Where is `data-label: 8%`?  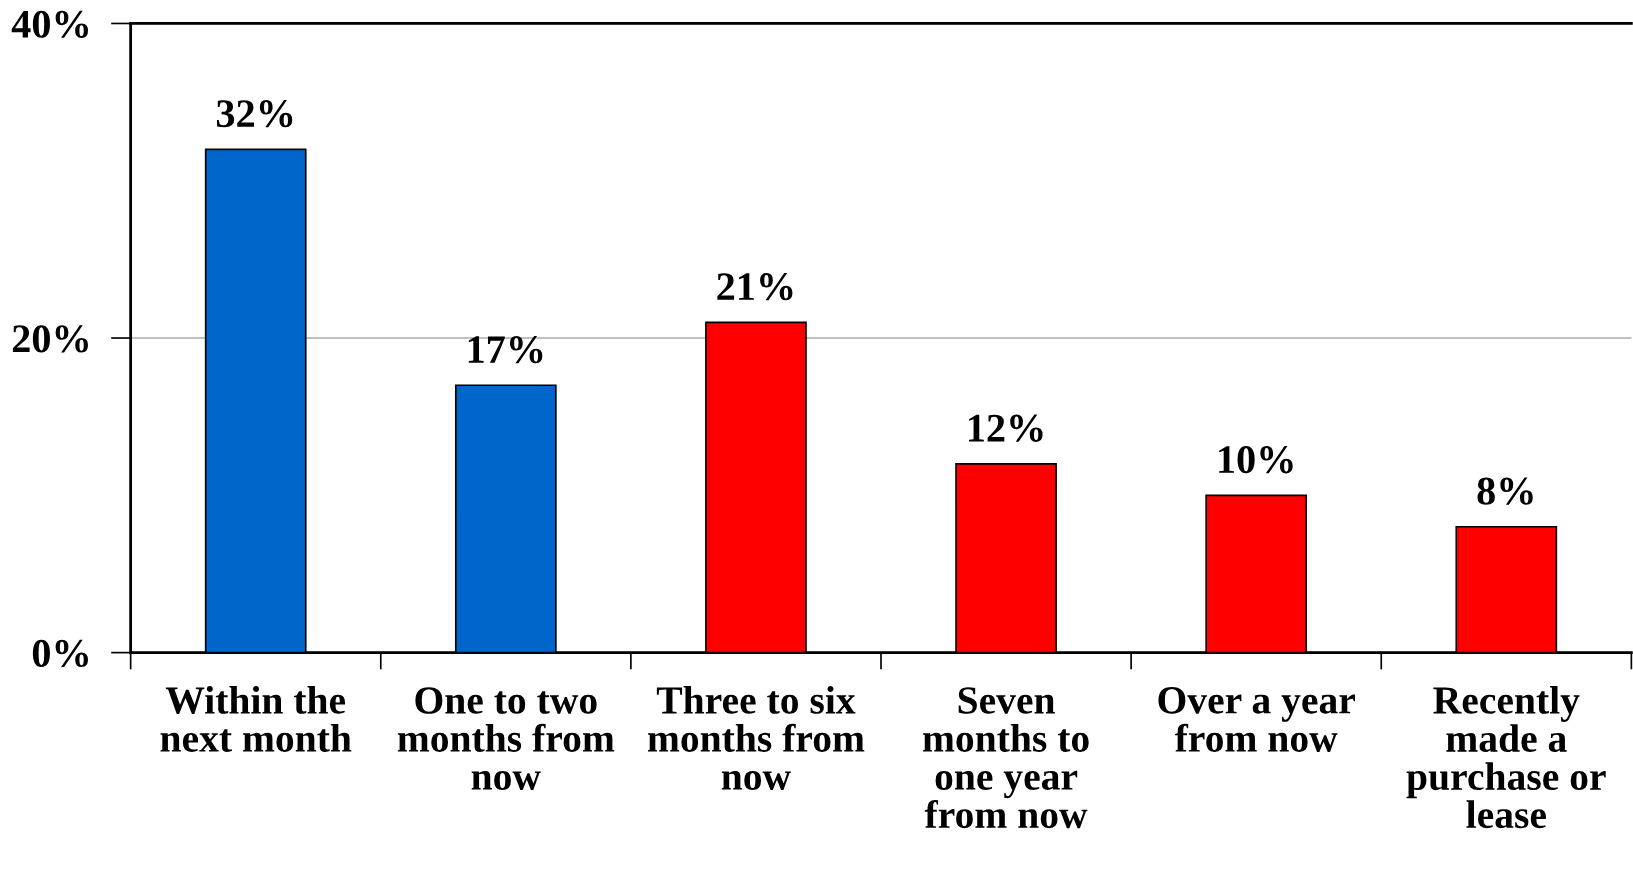 data-label: 8% is located at coordinates (1505, 491).